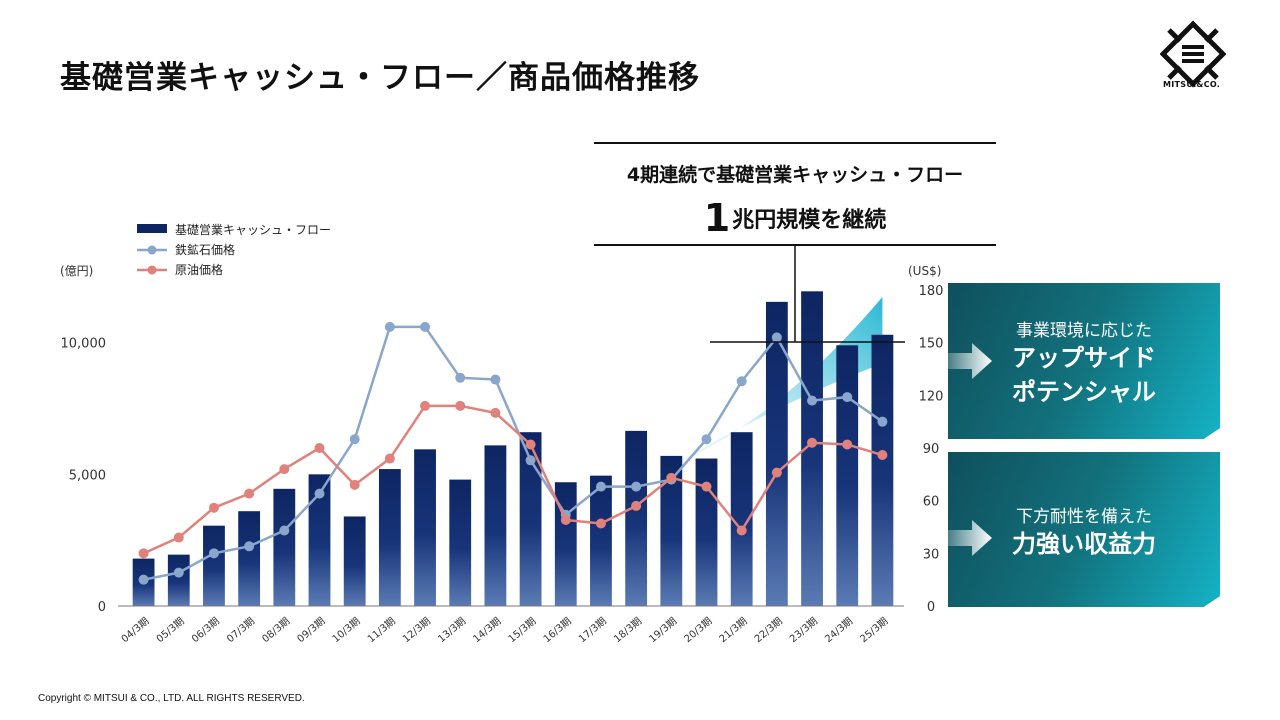 The image size is (1280, 720). Describe the element at coordinates (795, 175) in the screenshot. I see `callout-line1: 4期連続で基礎営業キャッシュ・フロー` at that location.